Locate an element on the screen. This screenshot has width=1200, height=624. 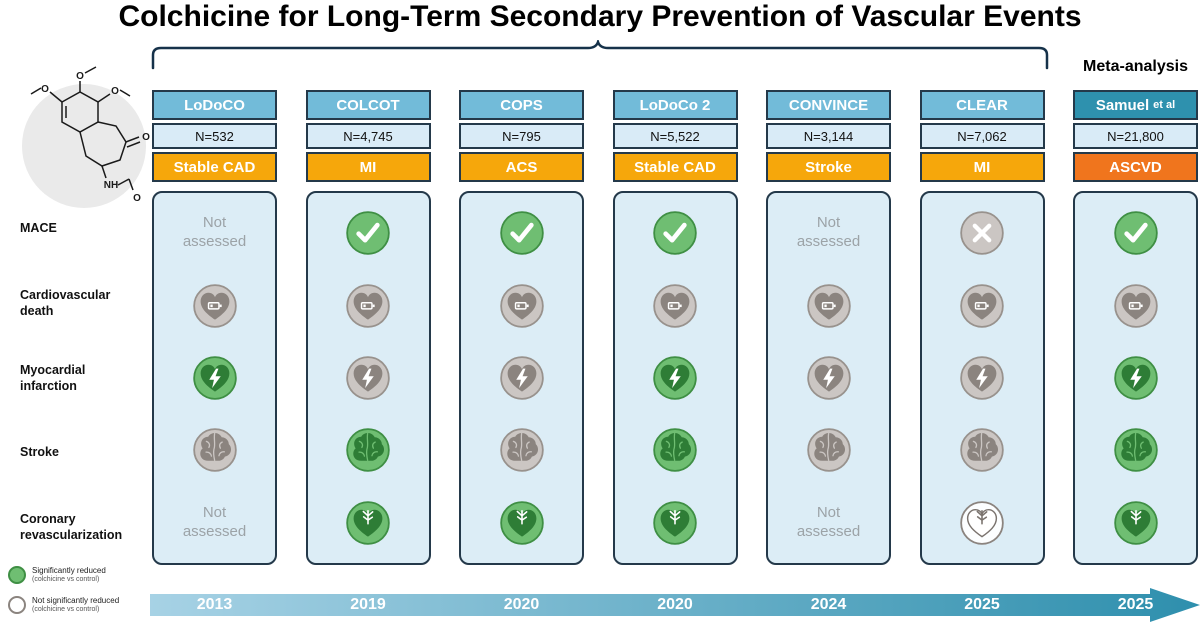
trial-column-clear: CLEAR N=7,062 MI is located at coordinates (982, 327).